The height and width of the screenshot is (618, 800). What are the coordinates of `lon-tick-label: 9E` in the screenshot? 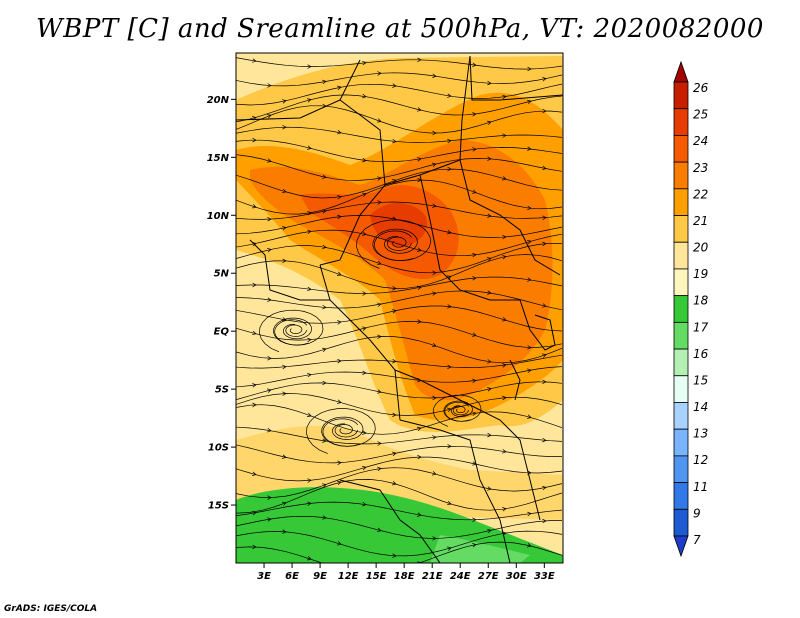 It's located at (320, 576).